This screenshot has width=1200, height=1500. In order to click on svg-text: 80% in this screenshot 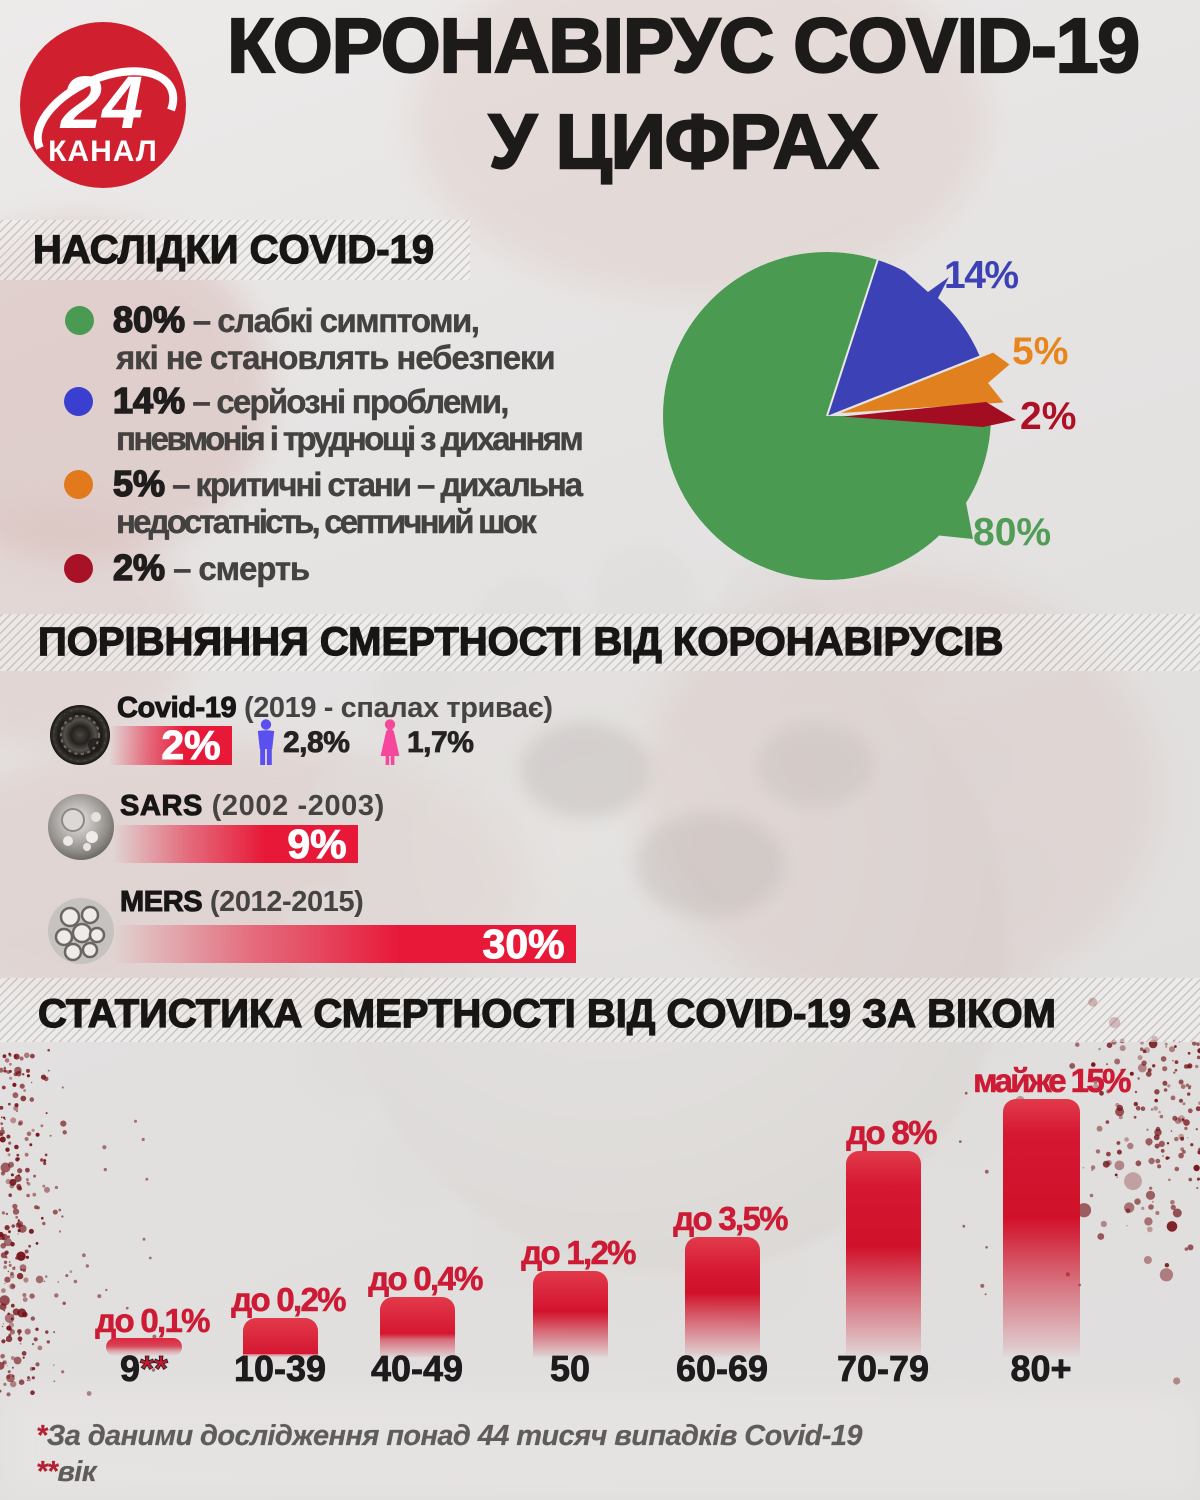, I will do `click(1012, 532)`.